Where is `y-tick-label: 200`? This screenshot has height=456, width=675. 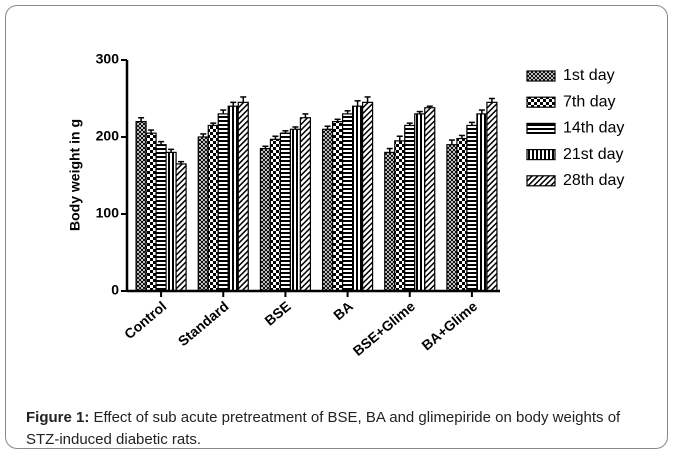 y-tick-label: 200 is located at coordinates (108, 136).